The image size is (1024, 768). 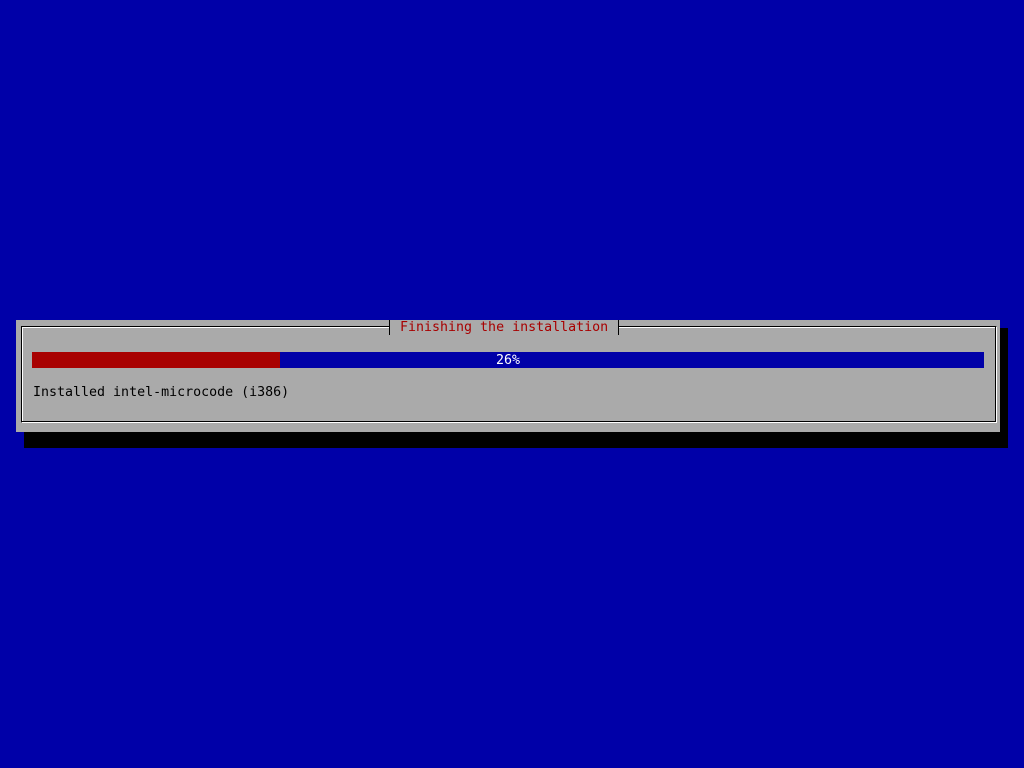 What do you see at coordinates (504, 327) in the screenshot?
I see `dialog-title: Finishing the installation` at bounding box center [504, 327].